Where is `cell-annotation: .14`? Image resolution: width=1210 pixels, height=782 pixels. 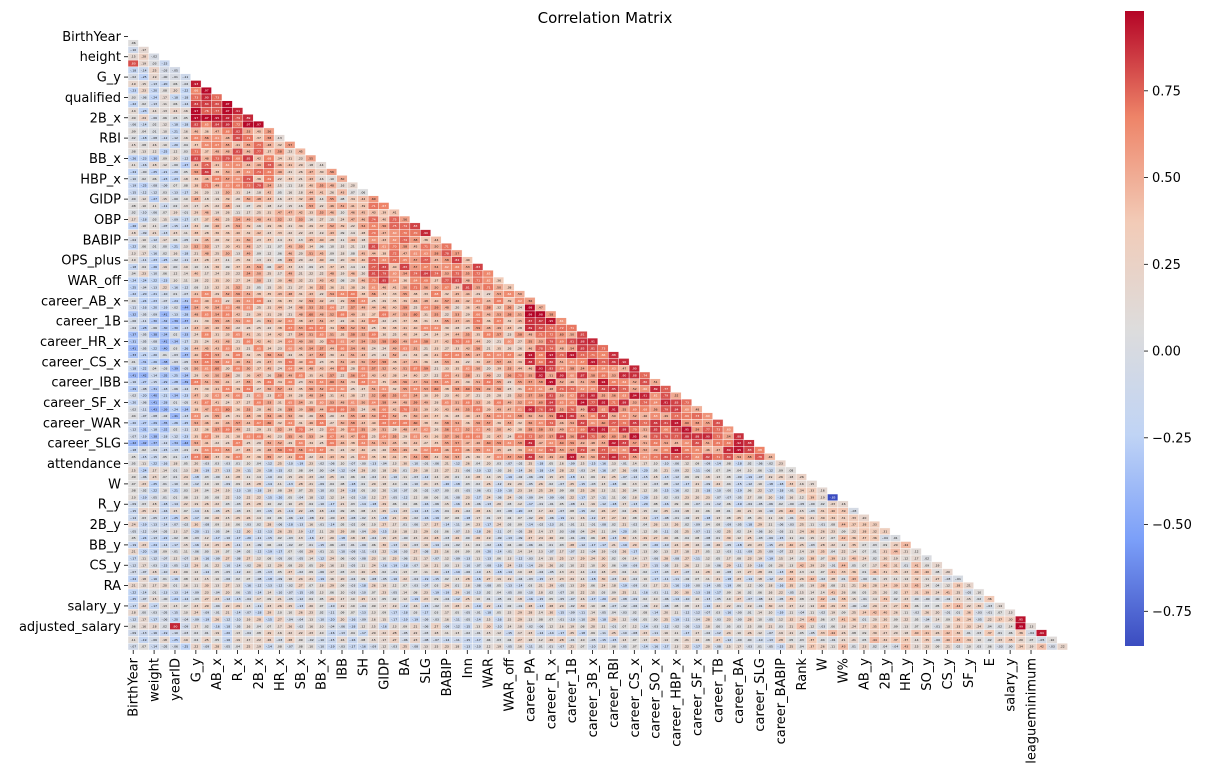 cell-annotation: .14 is located at coordinates (237, 206).